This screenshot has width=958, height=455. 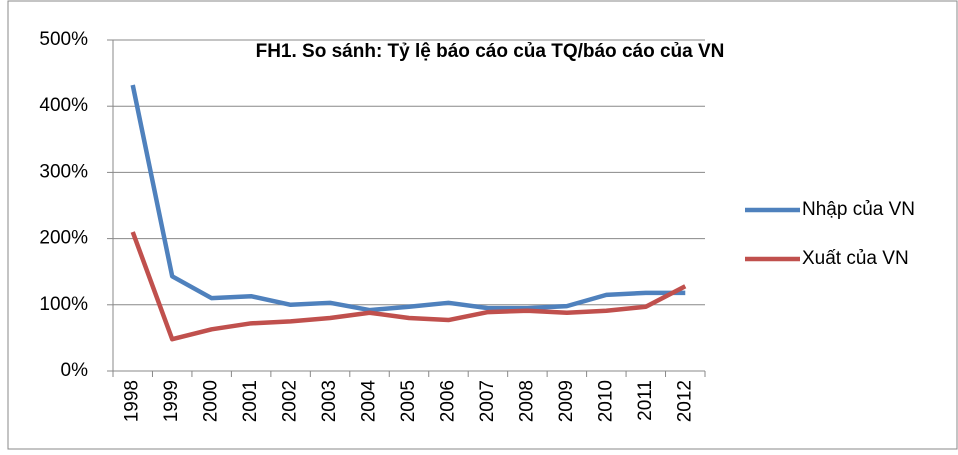 I want to click on y-tick-label: 300%, so click(x=63, y=171).